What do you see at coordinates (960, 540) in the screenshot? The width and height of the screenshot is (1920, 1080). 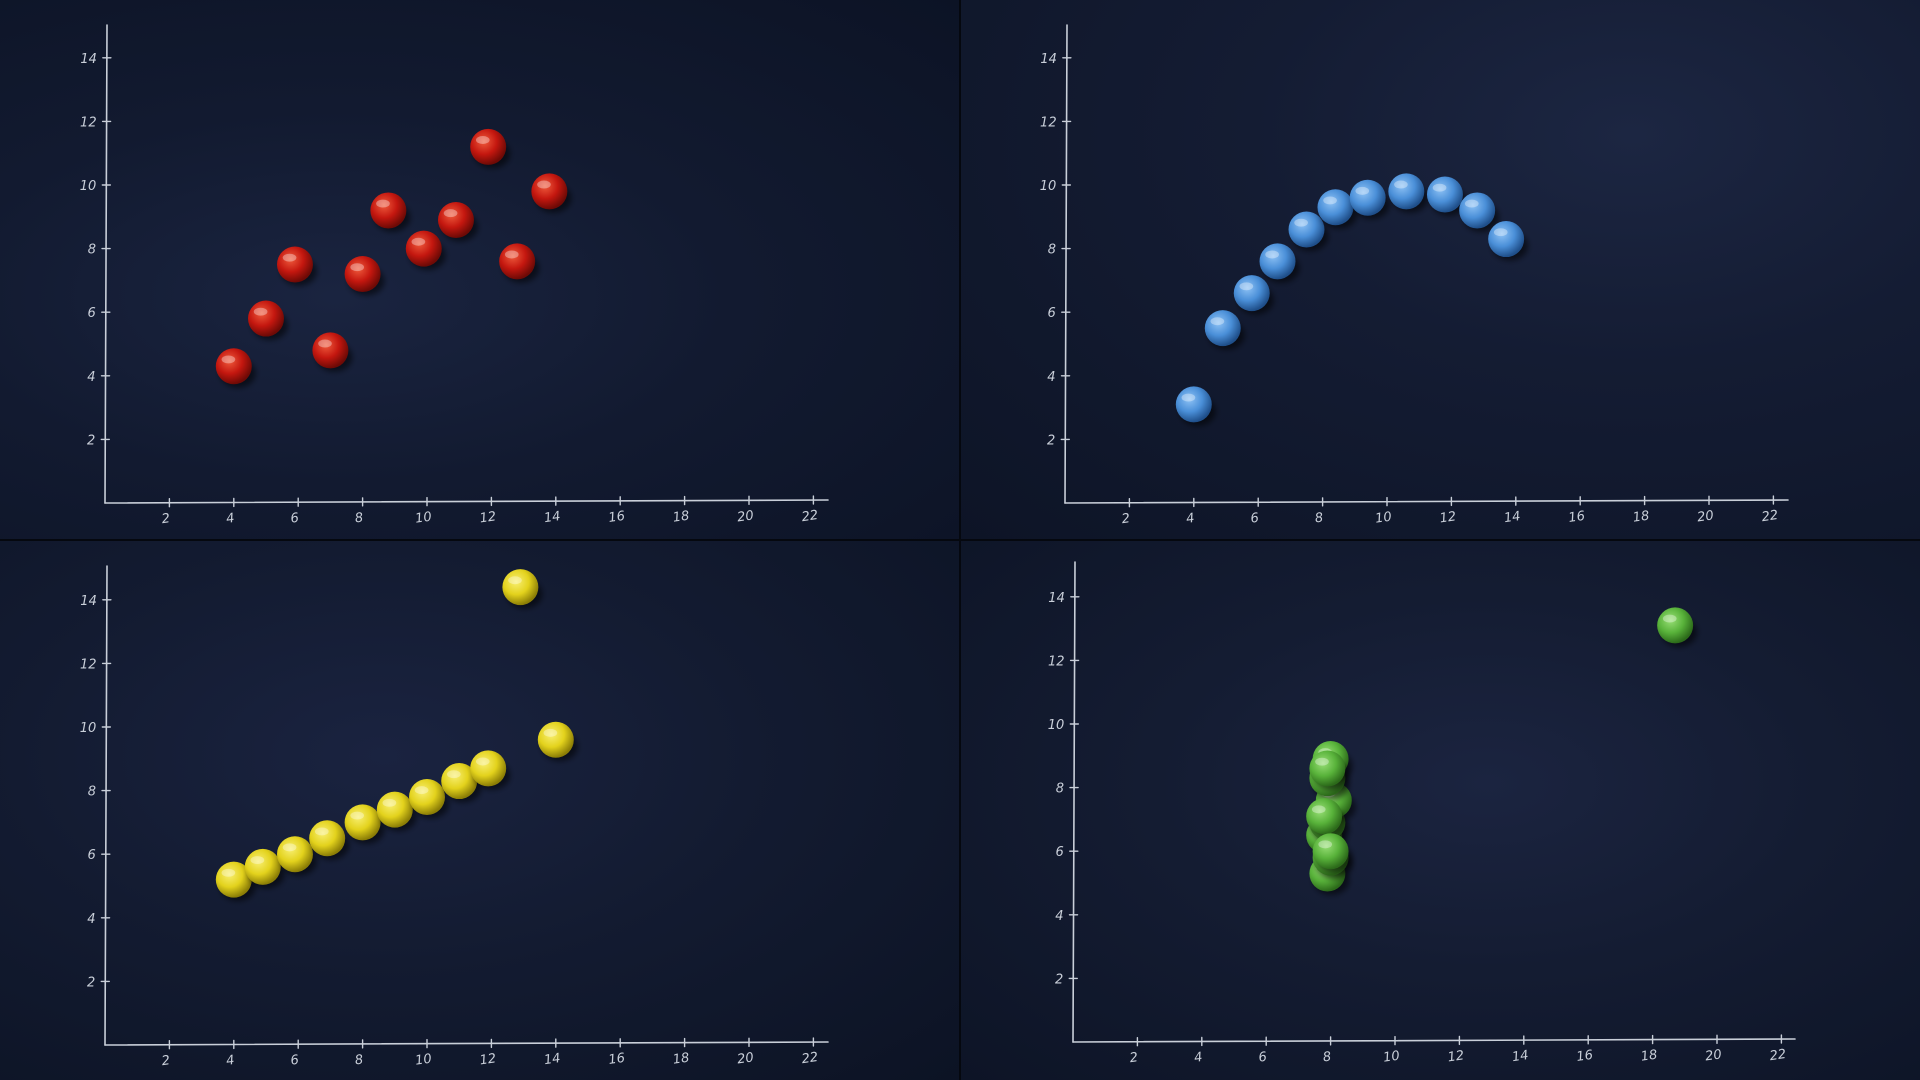 I see `panel-divider-vertical` at bounding box center [960, 540].